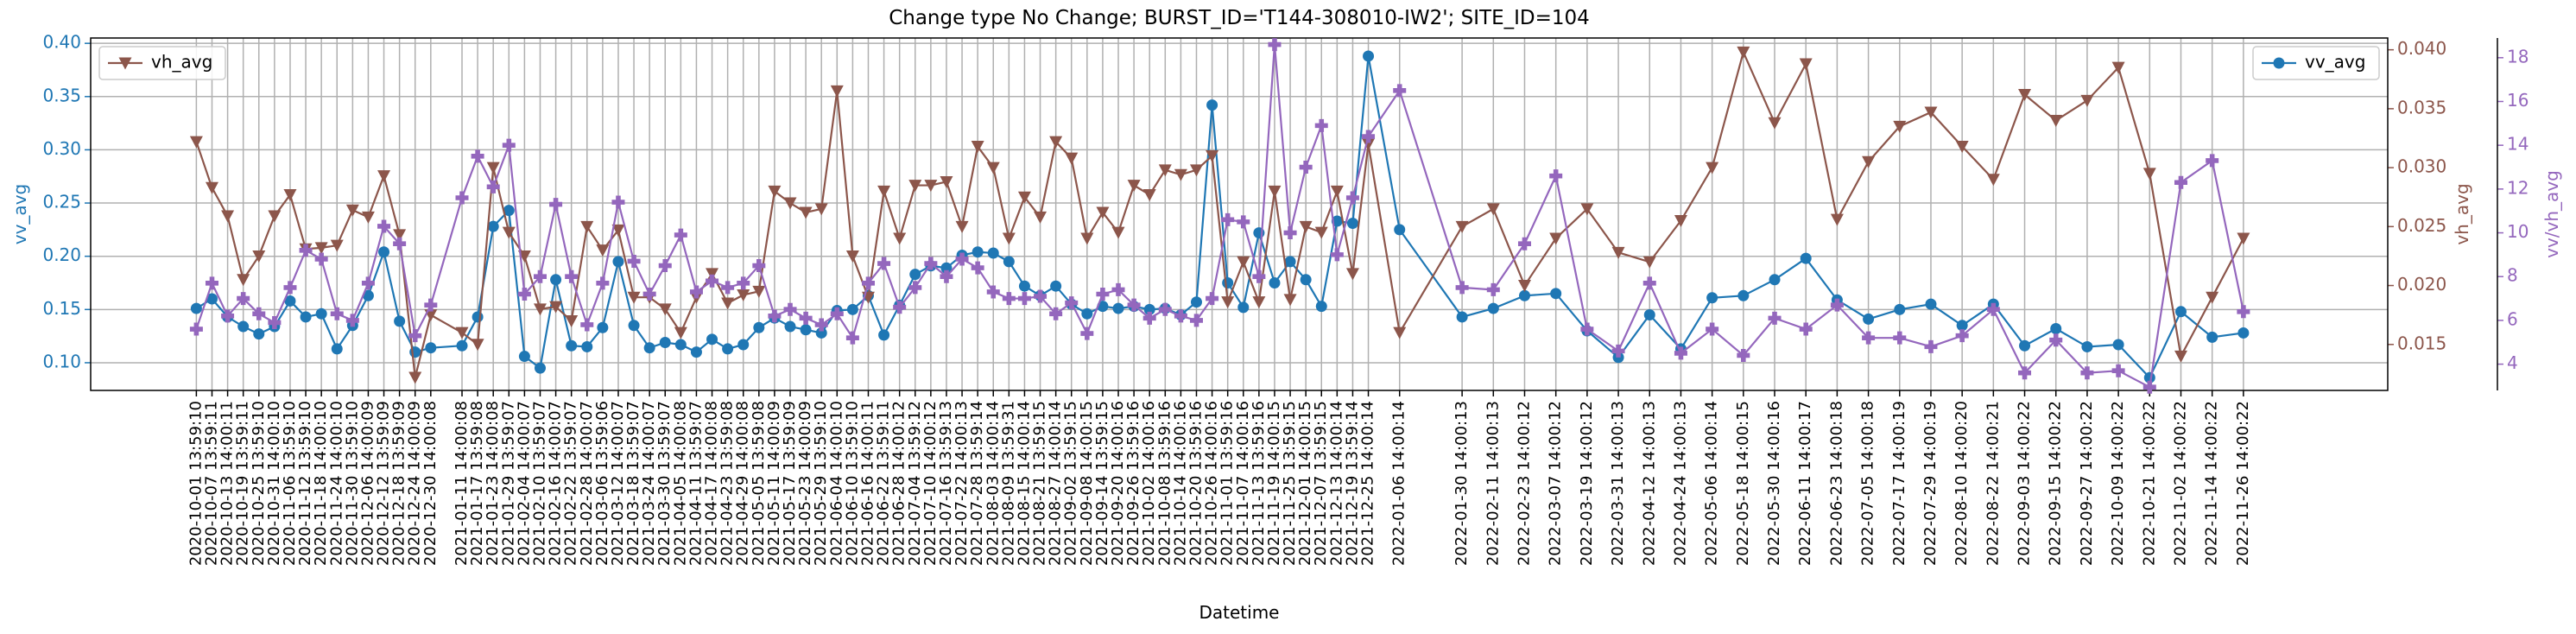 This screenshot has height=634, width=2576. I want to click on x-axis-label: Datetime, so click(1239, 612).